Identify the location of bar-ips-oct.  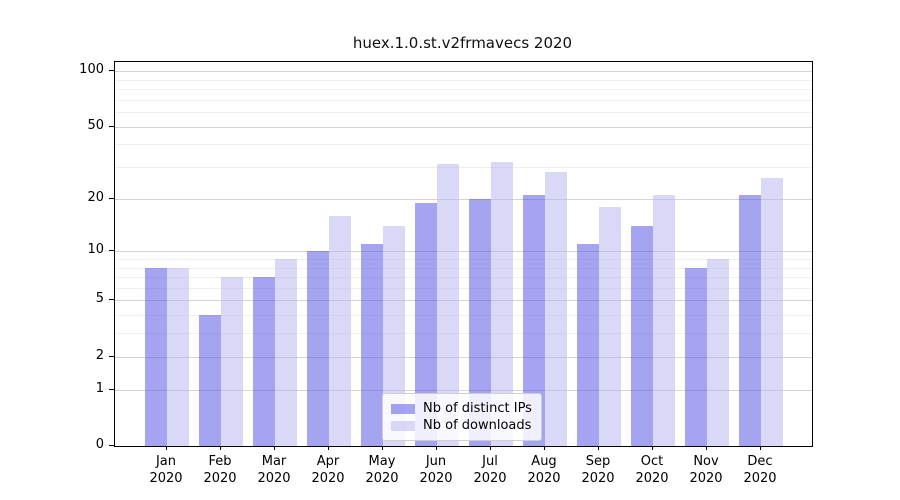
(642, 336).